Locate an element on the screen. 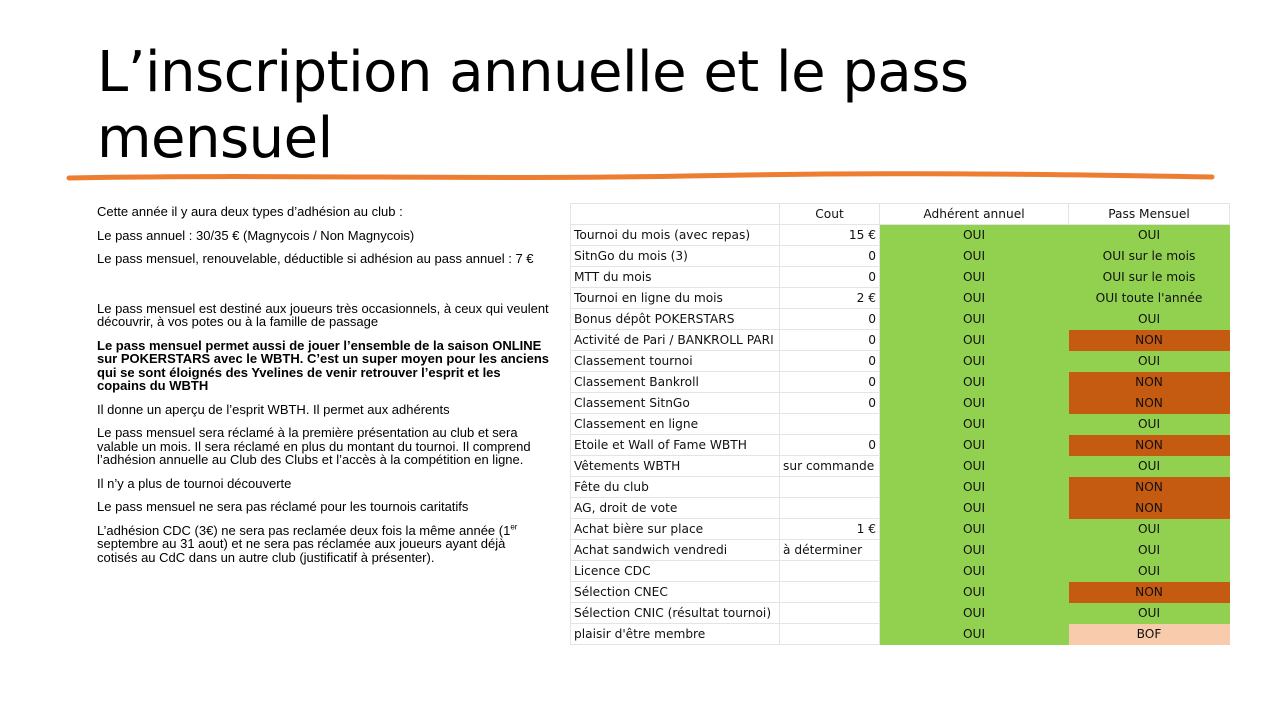  row-label: Tournoi en ligne du mois is located at coordinates (675, 298).